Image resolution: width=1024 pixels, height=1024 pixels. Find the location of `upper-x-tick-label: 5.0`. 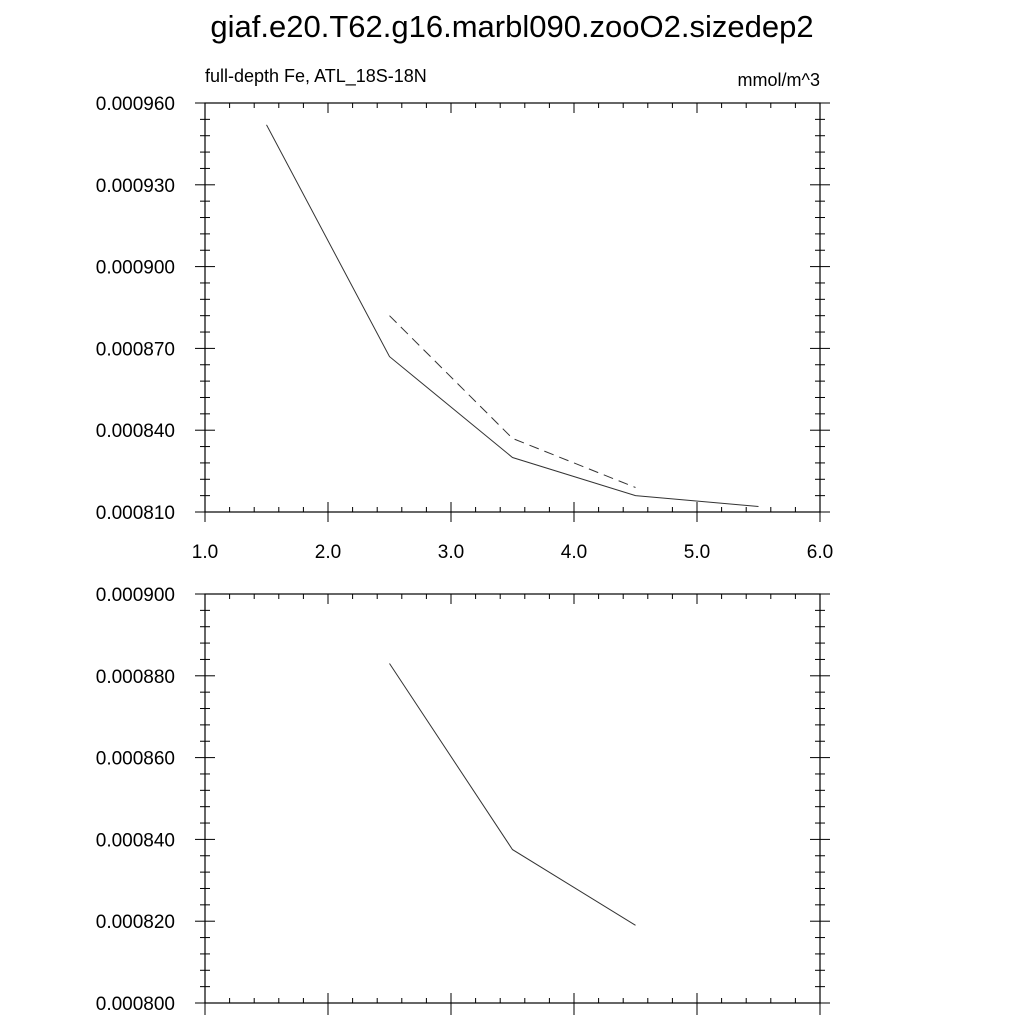

upper-x-tick-label: 5.0 is located at coordinates (697, 552).